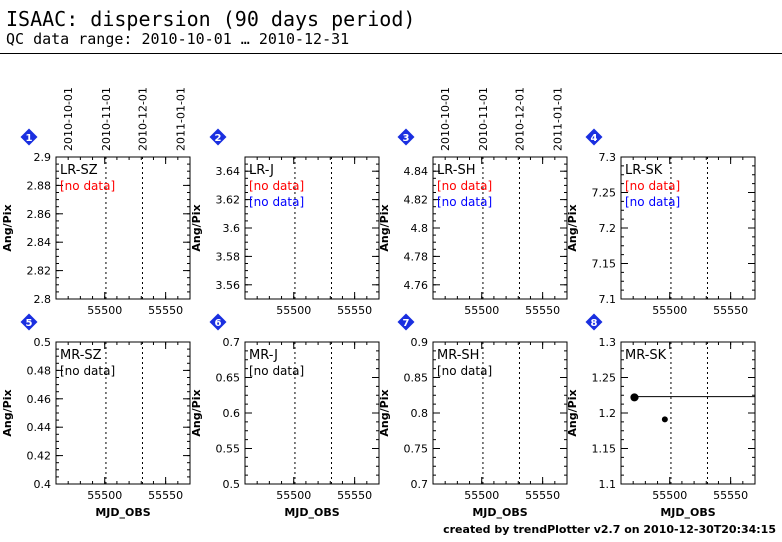 The width and height of the screenshot is (782, 542). Describe the element at coordinates (608, 342) in the screenshot. I see `y-tick-label: 1.3` at that location.